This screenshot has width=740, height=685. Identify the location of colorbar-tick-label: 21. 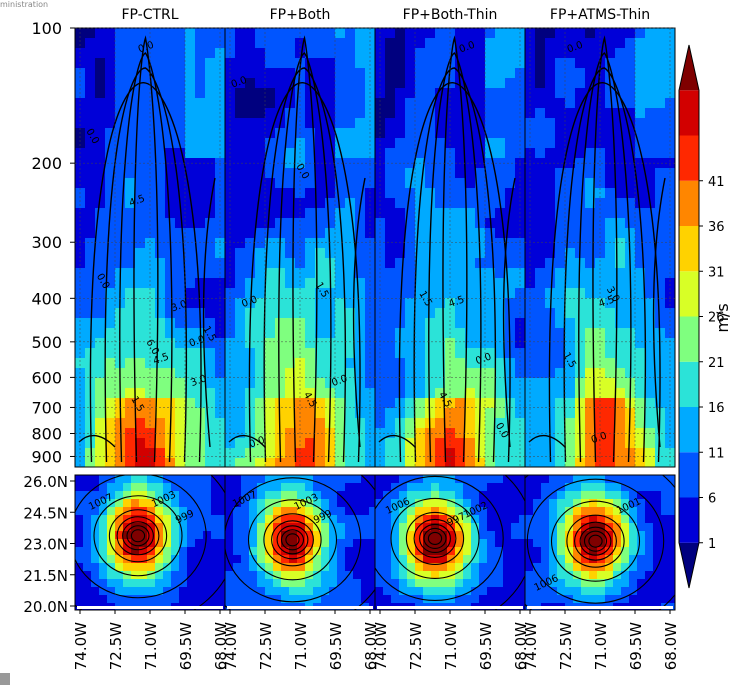
(716, 363).